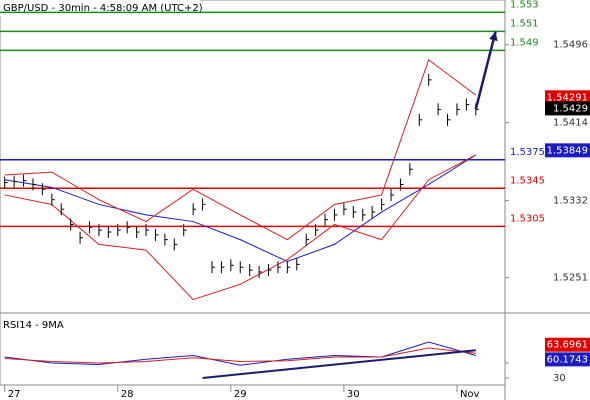 The width and height of the screenshot is (590, 400). I want to click on price-marker-label: 1.53849, so click(567, 150).